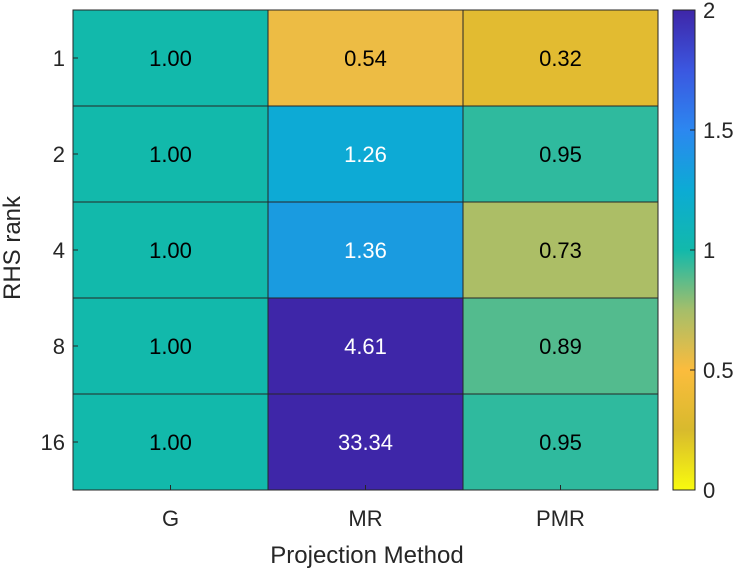 Image resolution: width=747 pixels, height=572 pixels. I want to click on cell-value-label: 1.26, so click(365, 154).